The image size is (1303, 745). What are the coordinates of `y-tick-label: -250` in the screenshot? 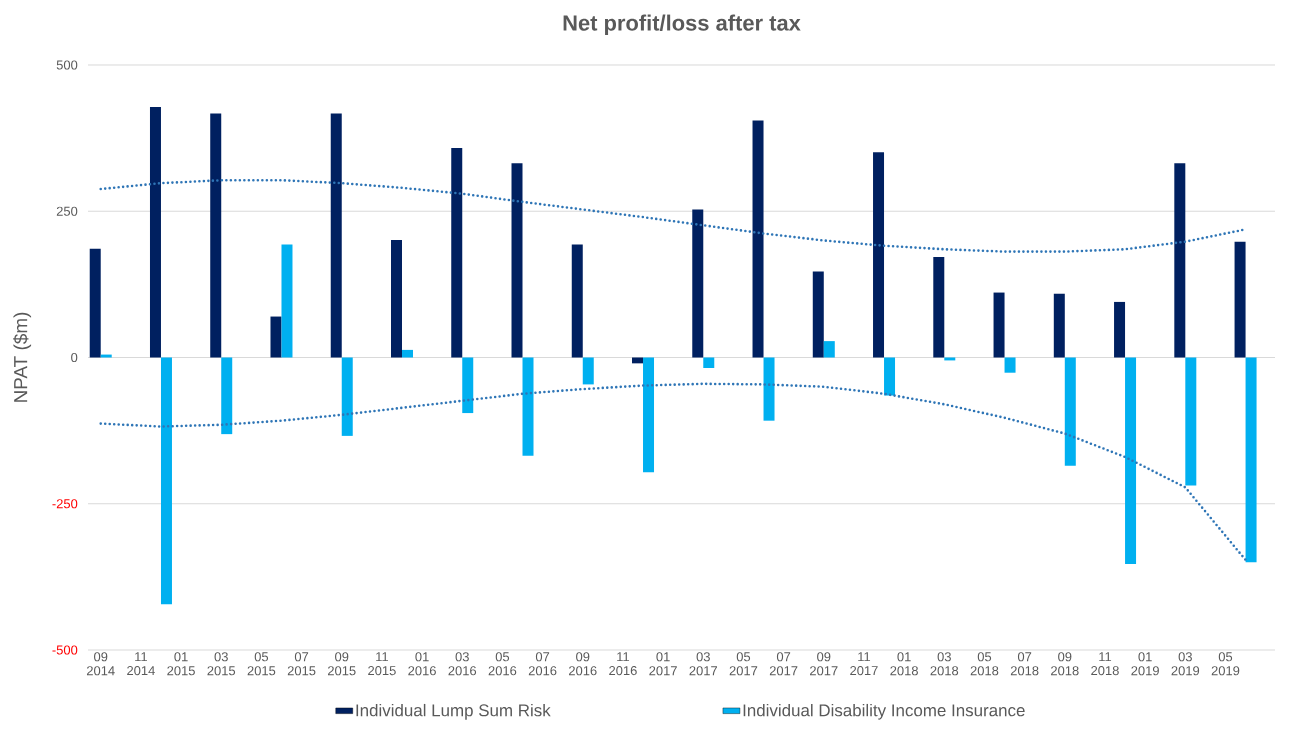 It's located at (65, 504).